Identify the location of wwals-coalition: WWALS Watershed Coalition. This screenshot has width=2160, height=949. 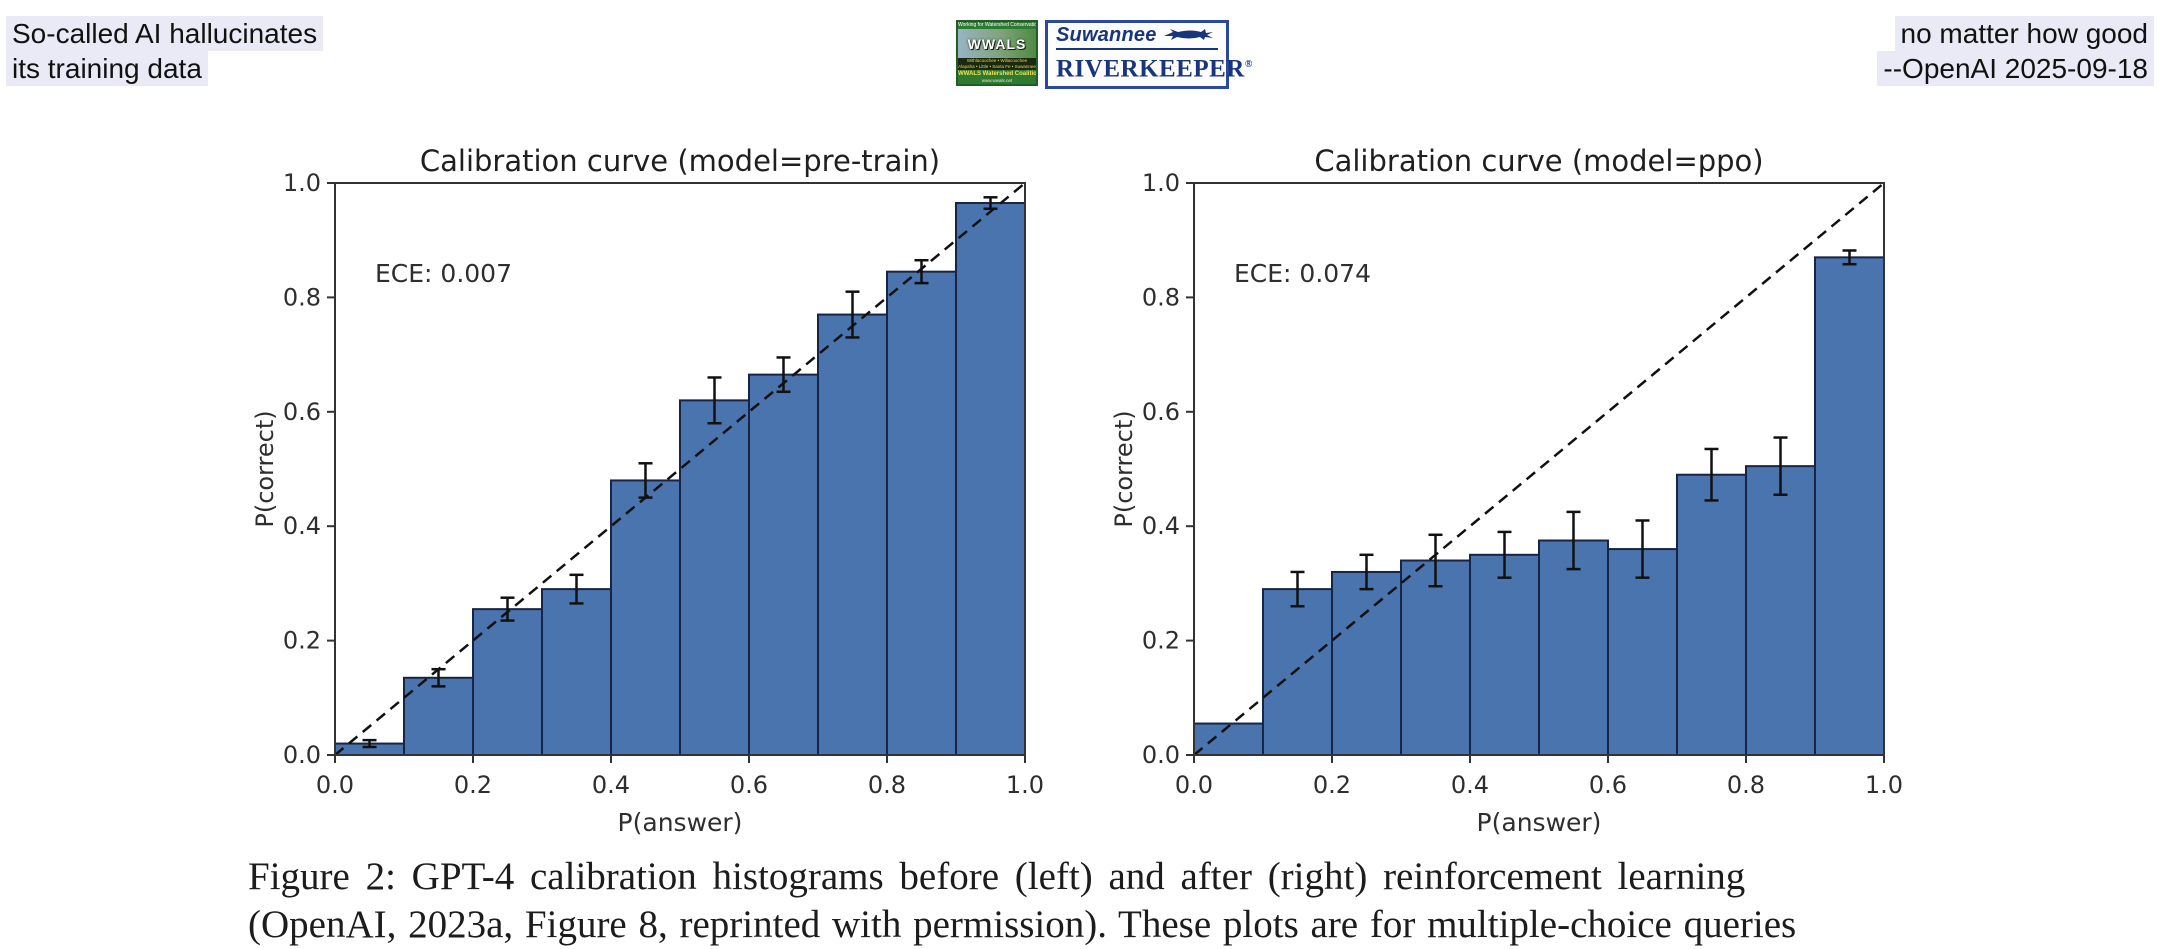
(998, 74).